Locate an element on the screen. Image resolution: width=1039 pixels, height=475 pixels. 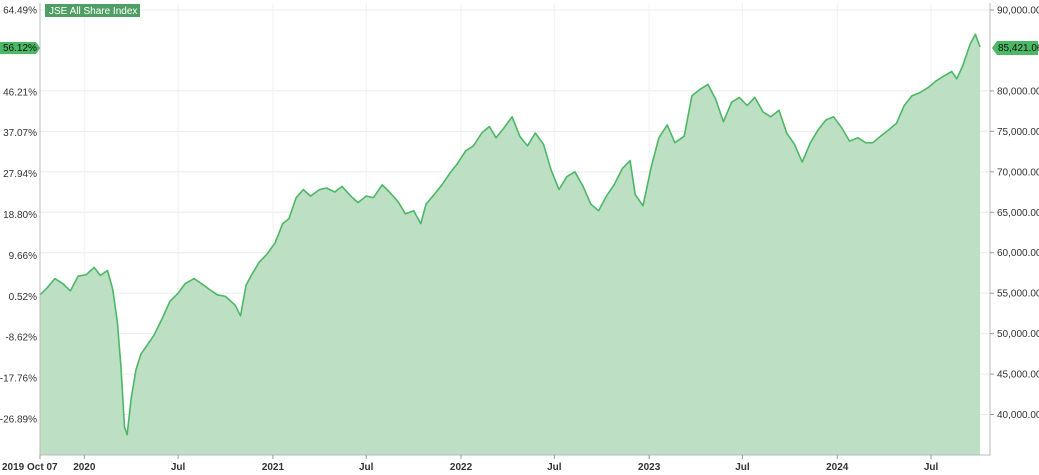
legend-box is located at coordinates (92, 10).